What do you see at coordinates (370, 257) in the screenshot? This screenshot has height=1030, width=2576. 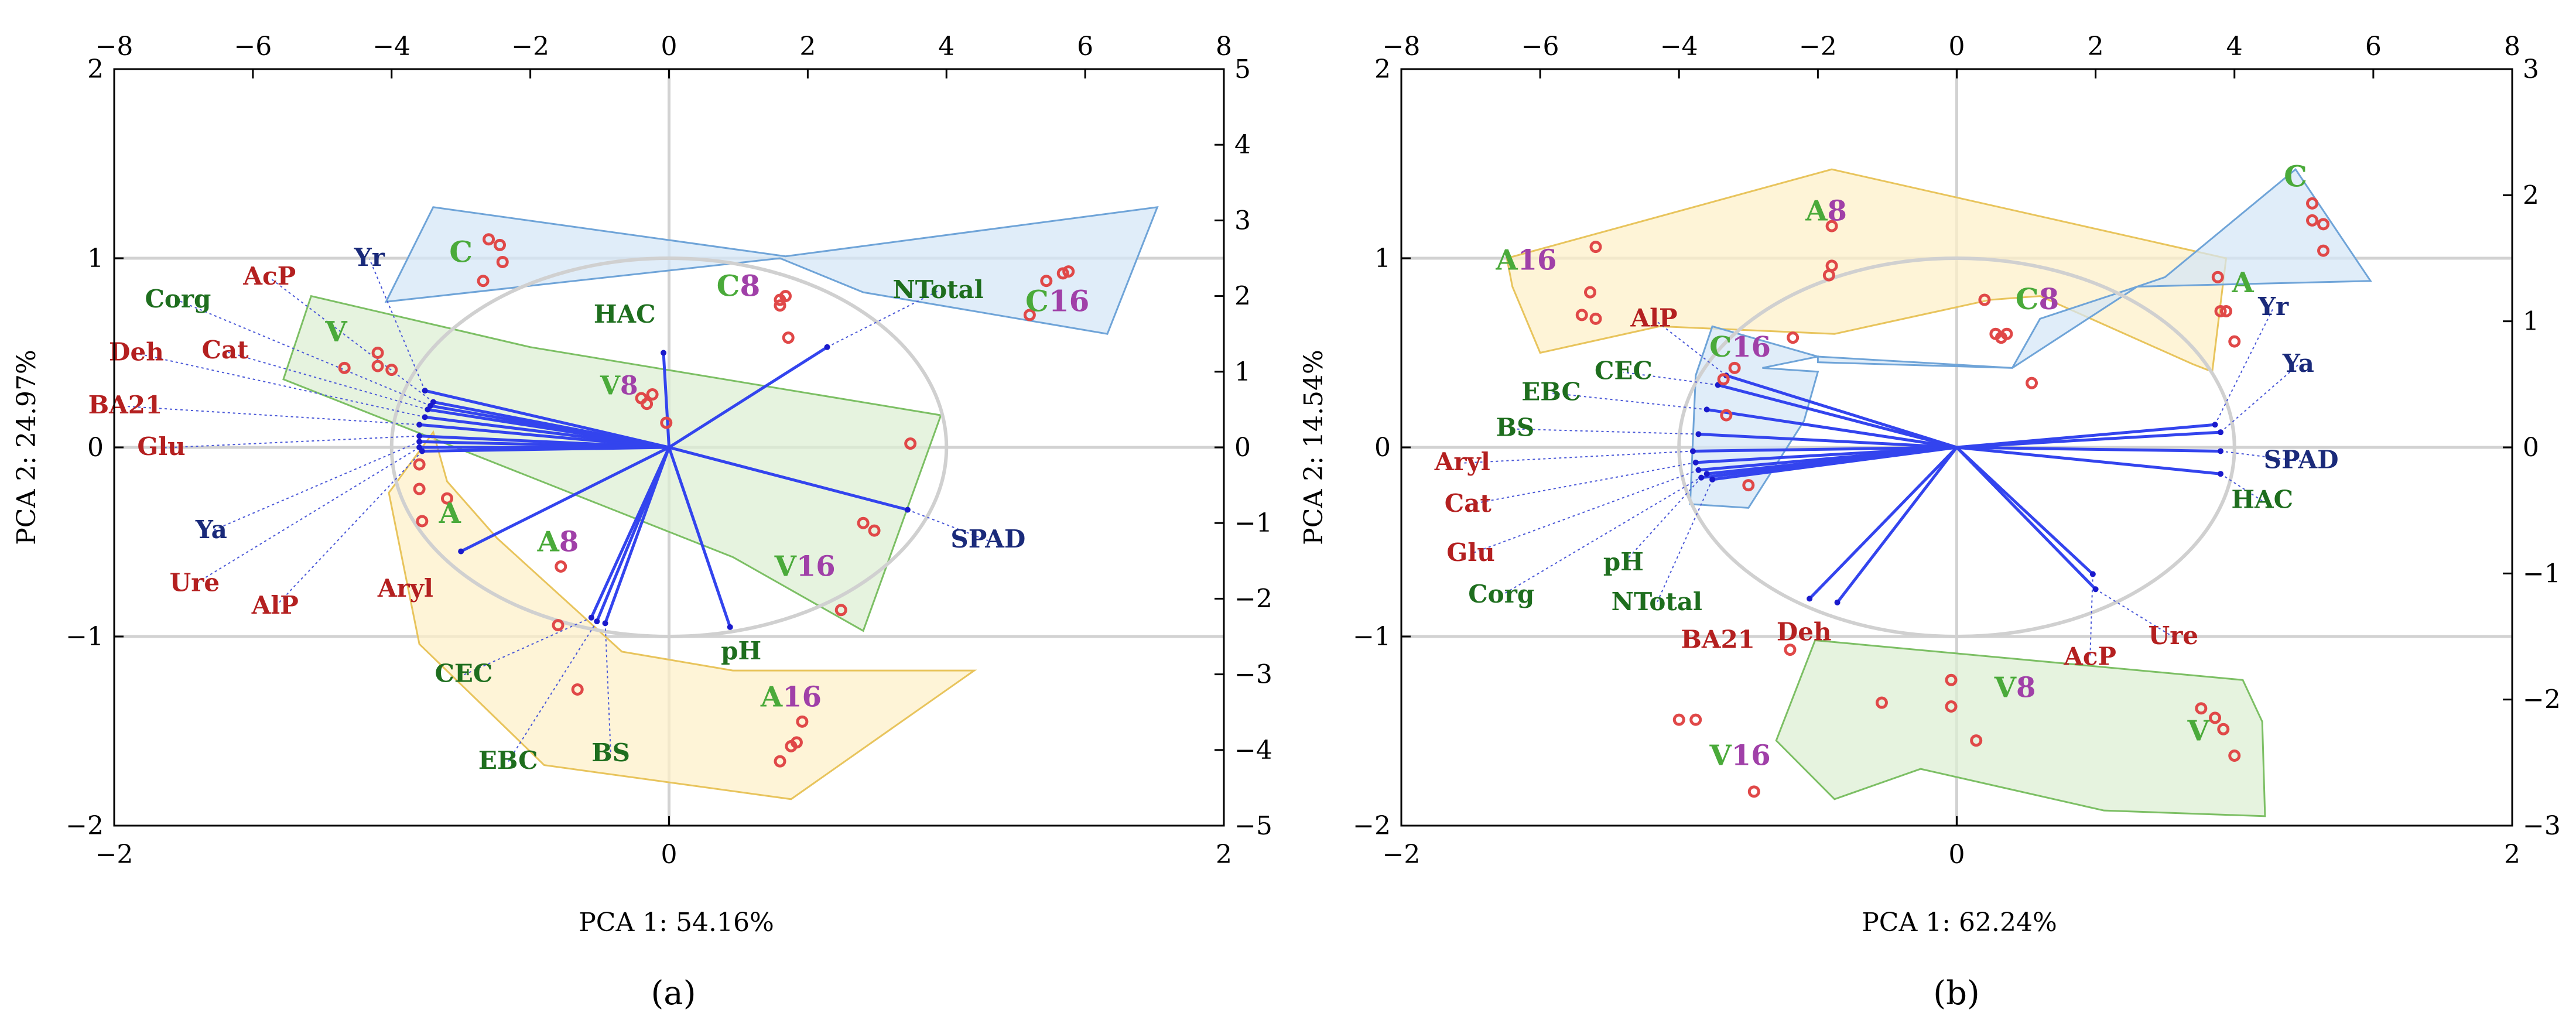 I see `vector-label: Yr` at bounding box center [370, 257].